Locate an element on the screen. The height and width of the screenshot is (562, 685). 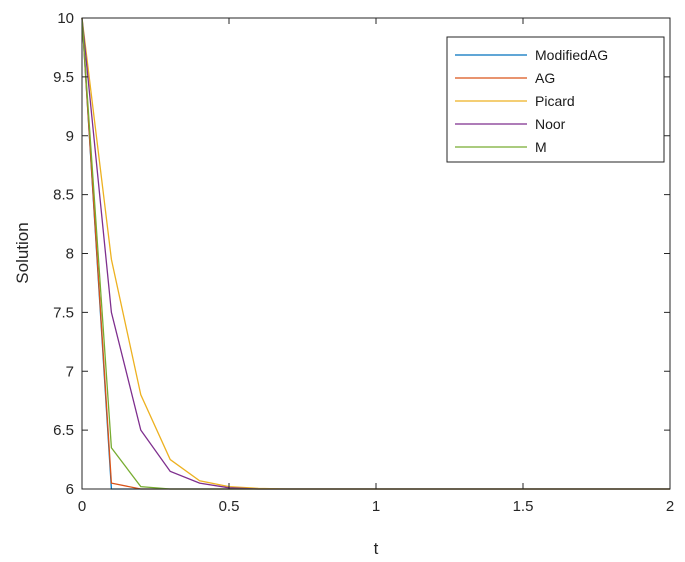
y-tick-label: 9.5 is located at coordinates (63, 77).